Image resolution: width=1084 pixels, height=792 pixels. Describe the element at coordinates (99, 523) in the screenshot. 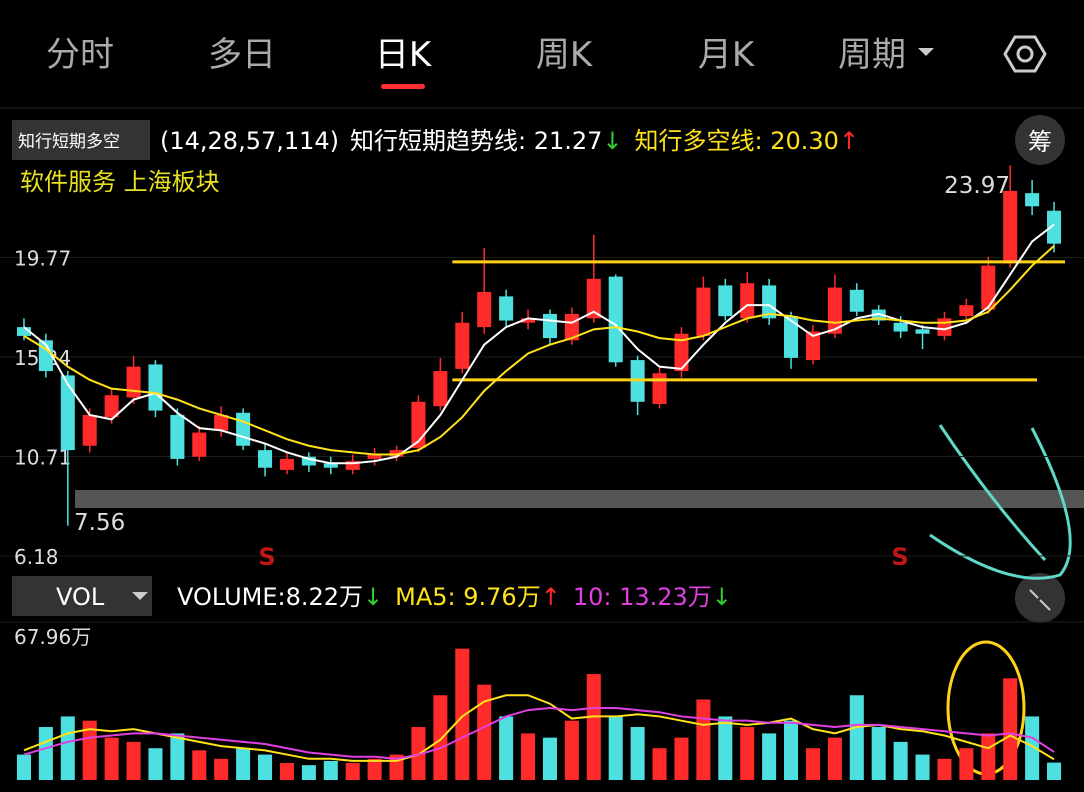

I see `low-label: 7.56` at that location.